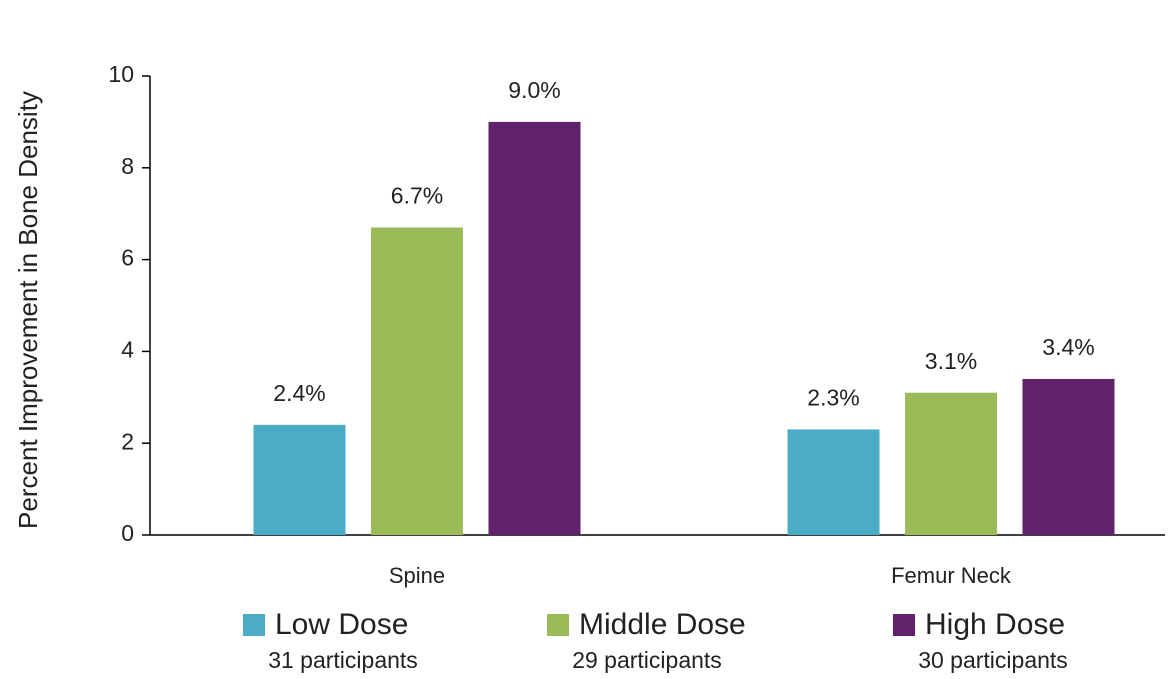 This screenshot has height=679, width=1175. What do you see at coordinates (299, 393) in the screenshot?
I see `value-label: 2.4%` at bounding box center [299, 393].